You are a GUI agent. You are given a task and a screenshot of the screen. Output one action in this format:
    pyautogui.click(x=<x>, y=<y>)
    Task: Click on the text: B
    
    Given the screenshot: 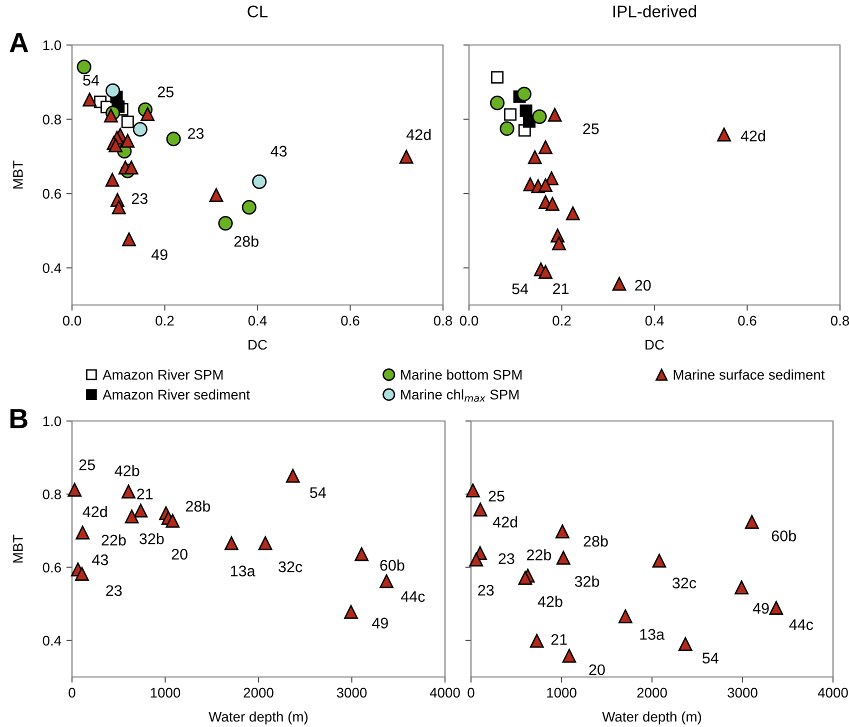 What is the action you would take?
    pyautogui.click(x=19, y=418)
    